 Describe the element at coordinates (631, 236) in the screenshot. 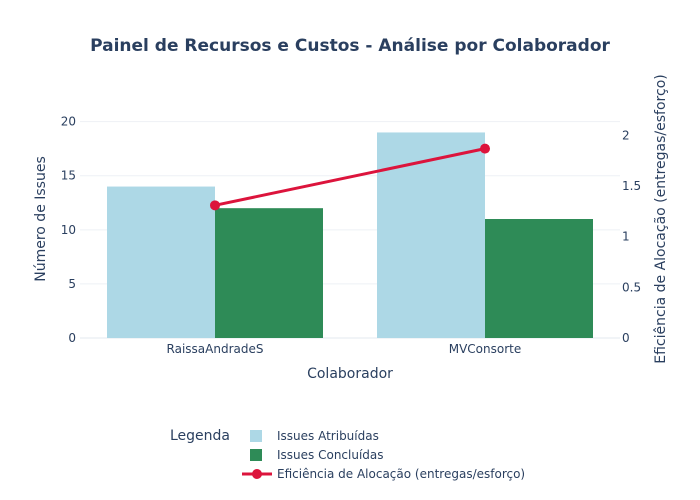

I see `y2-axis-ticks: 0 0.5 1 1.5 2` at that location.